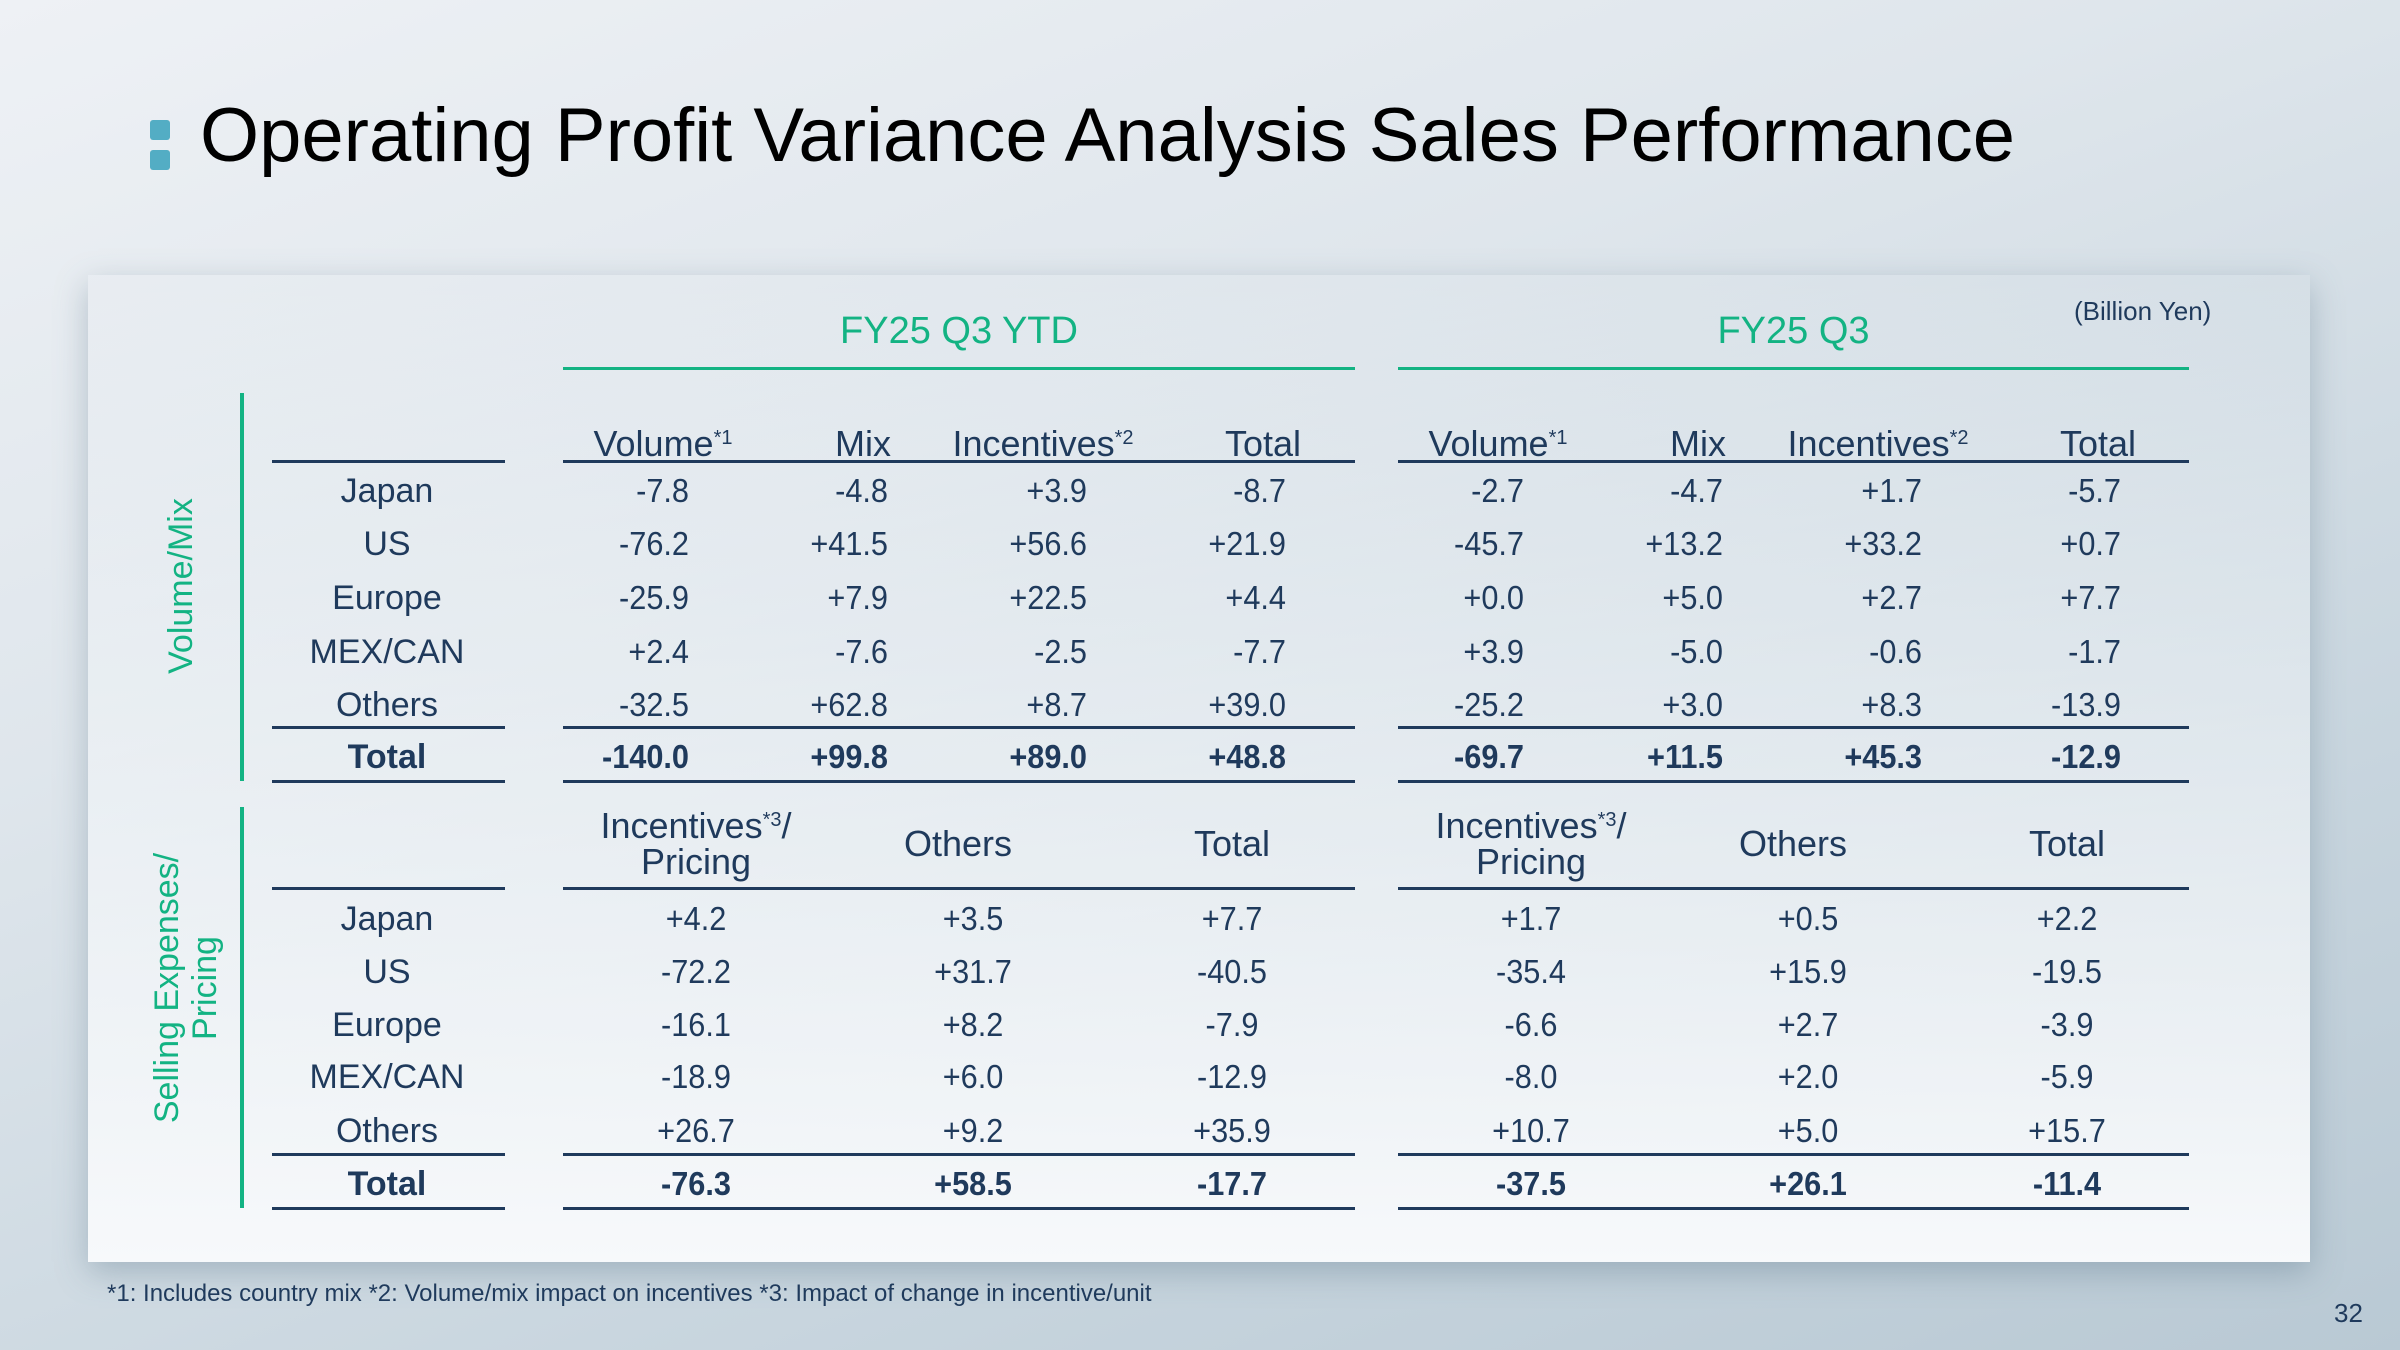  Describe the element at coordinates (1808, 971) in the screenshot. I see `table-cell: +15.9` at that location.